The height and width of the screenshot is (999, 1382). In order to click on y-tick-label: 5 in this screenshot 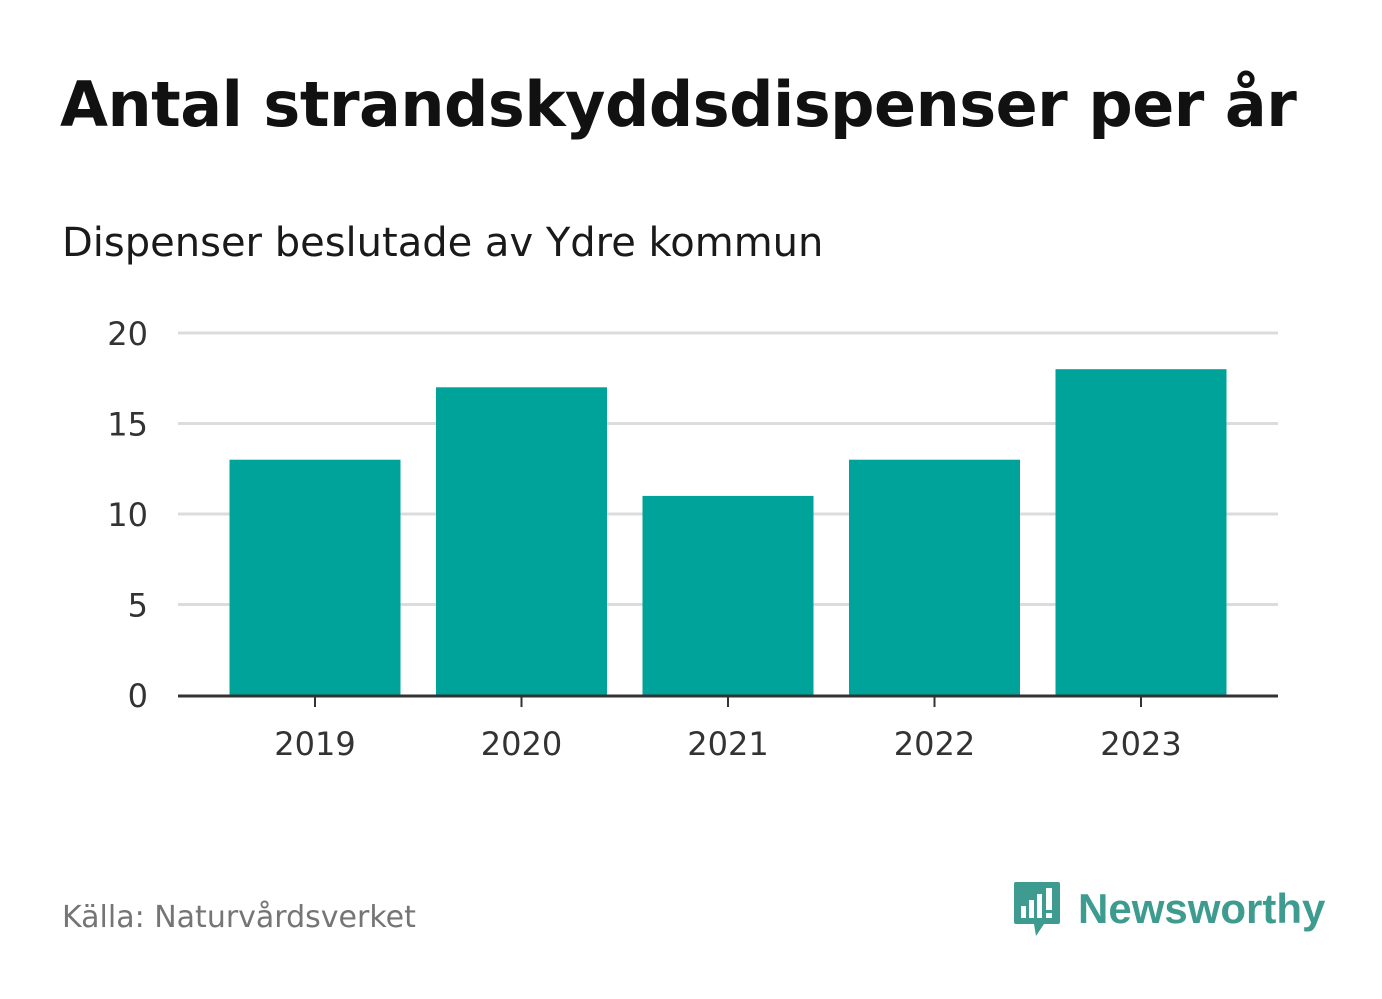, I will do `click(138, 606)`.